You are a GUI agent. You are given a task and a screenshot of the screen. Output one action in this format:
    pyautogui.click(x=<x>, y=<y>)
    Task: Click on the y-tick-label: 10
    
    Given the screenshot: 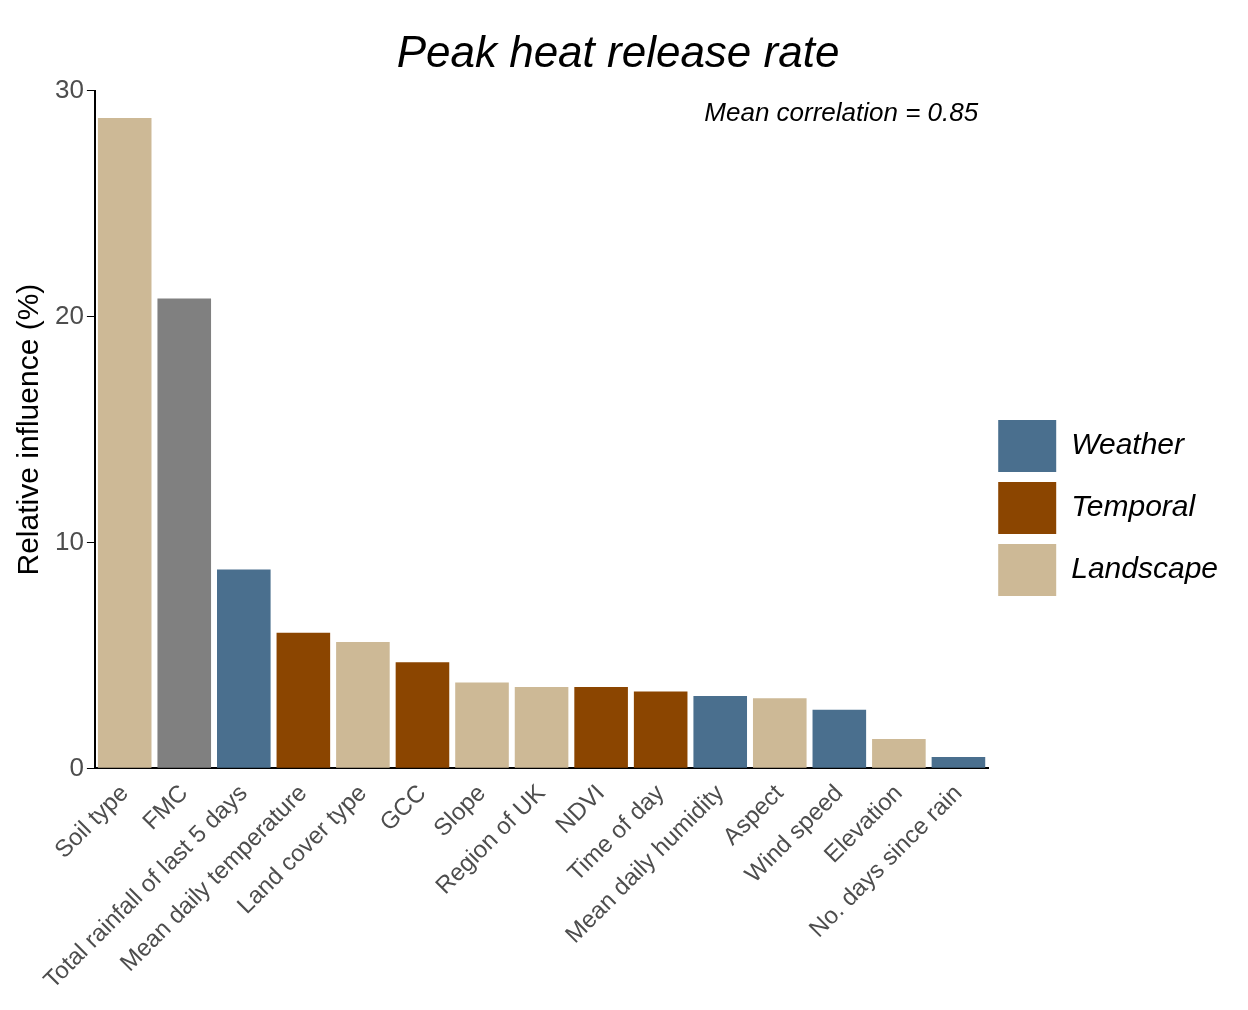 What is the action you would take?
    pyautogui.click(x=69, y=540)
    